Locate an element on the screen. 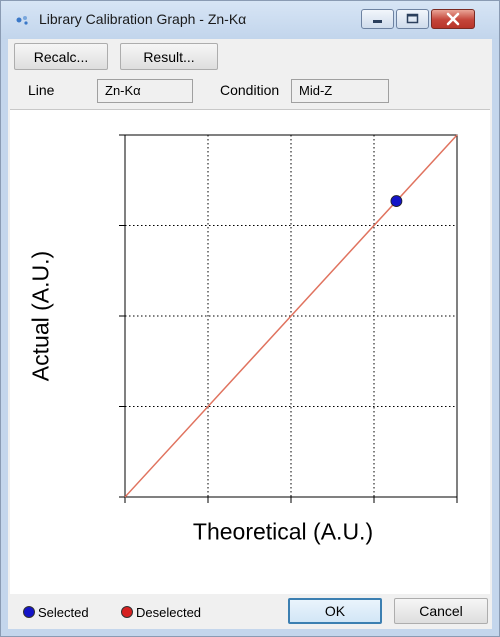 This screenshot has height=637, width=500. deselected-dot-icon is located at coordinates (127, 612).